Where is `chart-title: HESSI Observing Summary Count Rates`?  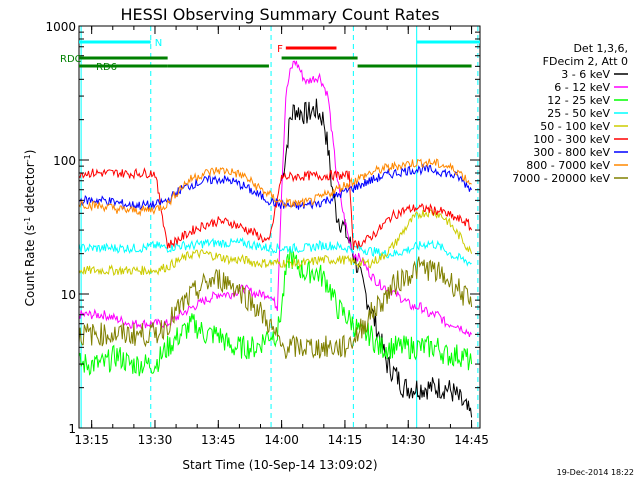 chart-title: HESSI Observing Summary Count Rates is located at coordinates (279, 14).